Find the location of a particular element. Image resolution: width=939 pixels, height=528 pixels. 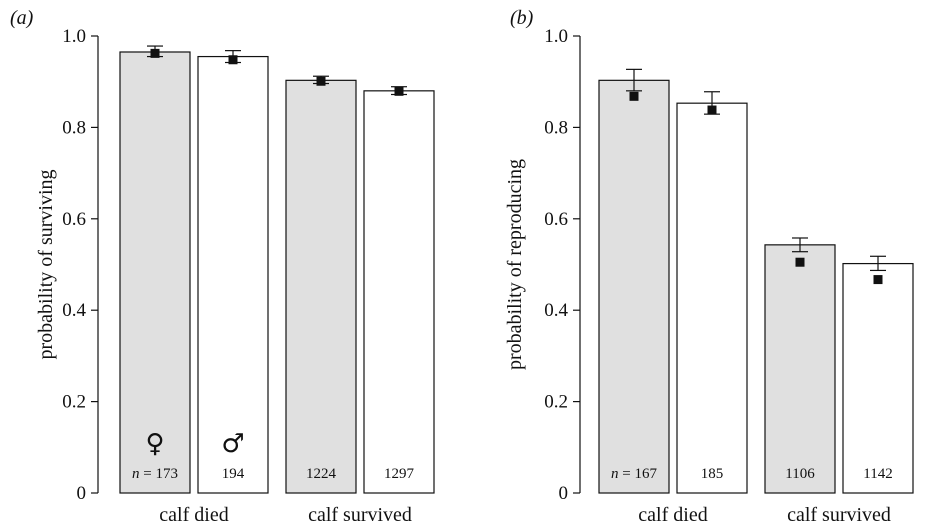

sample-size-value: 185 is located at coordinates (712, 474).